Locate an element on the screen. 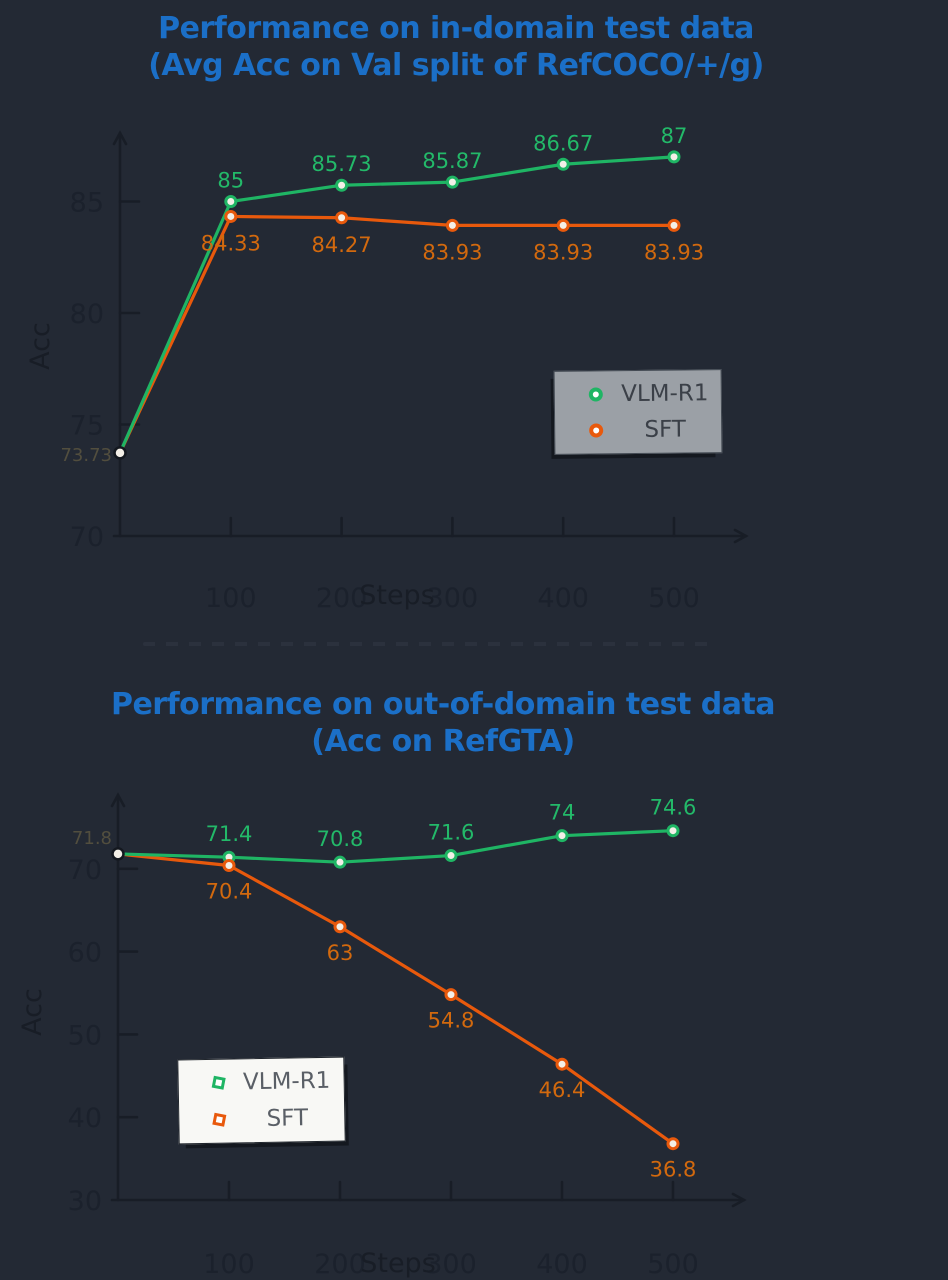 Image resolution: width=948 pixels, height=1280 pixels. y-tick-label: 85 is located at coordinates (87, 203).